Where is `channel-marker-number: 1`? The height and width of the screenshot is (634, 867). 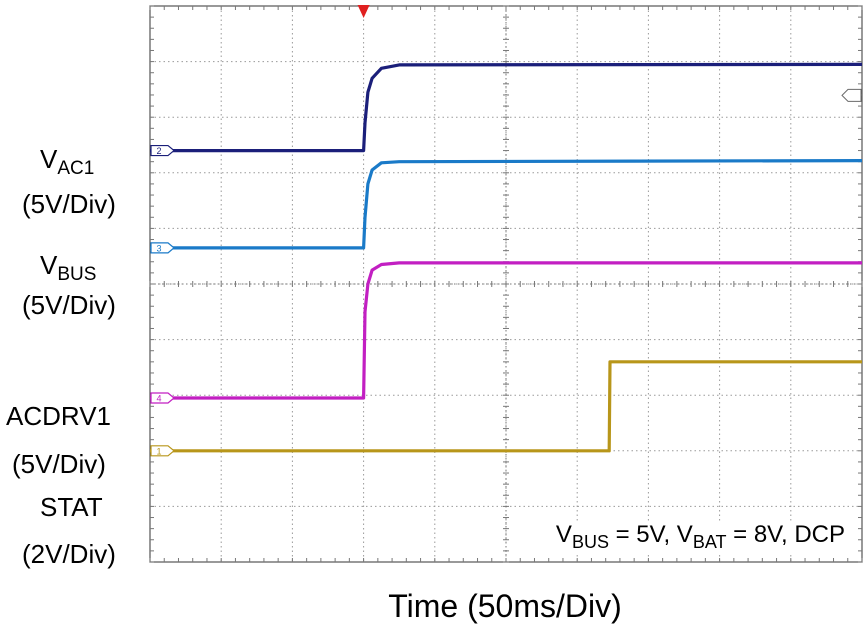
channel-marker-number: 1 is located at coordinates (158, 451).